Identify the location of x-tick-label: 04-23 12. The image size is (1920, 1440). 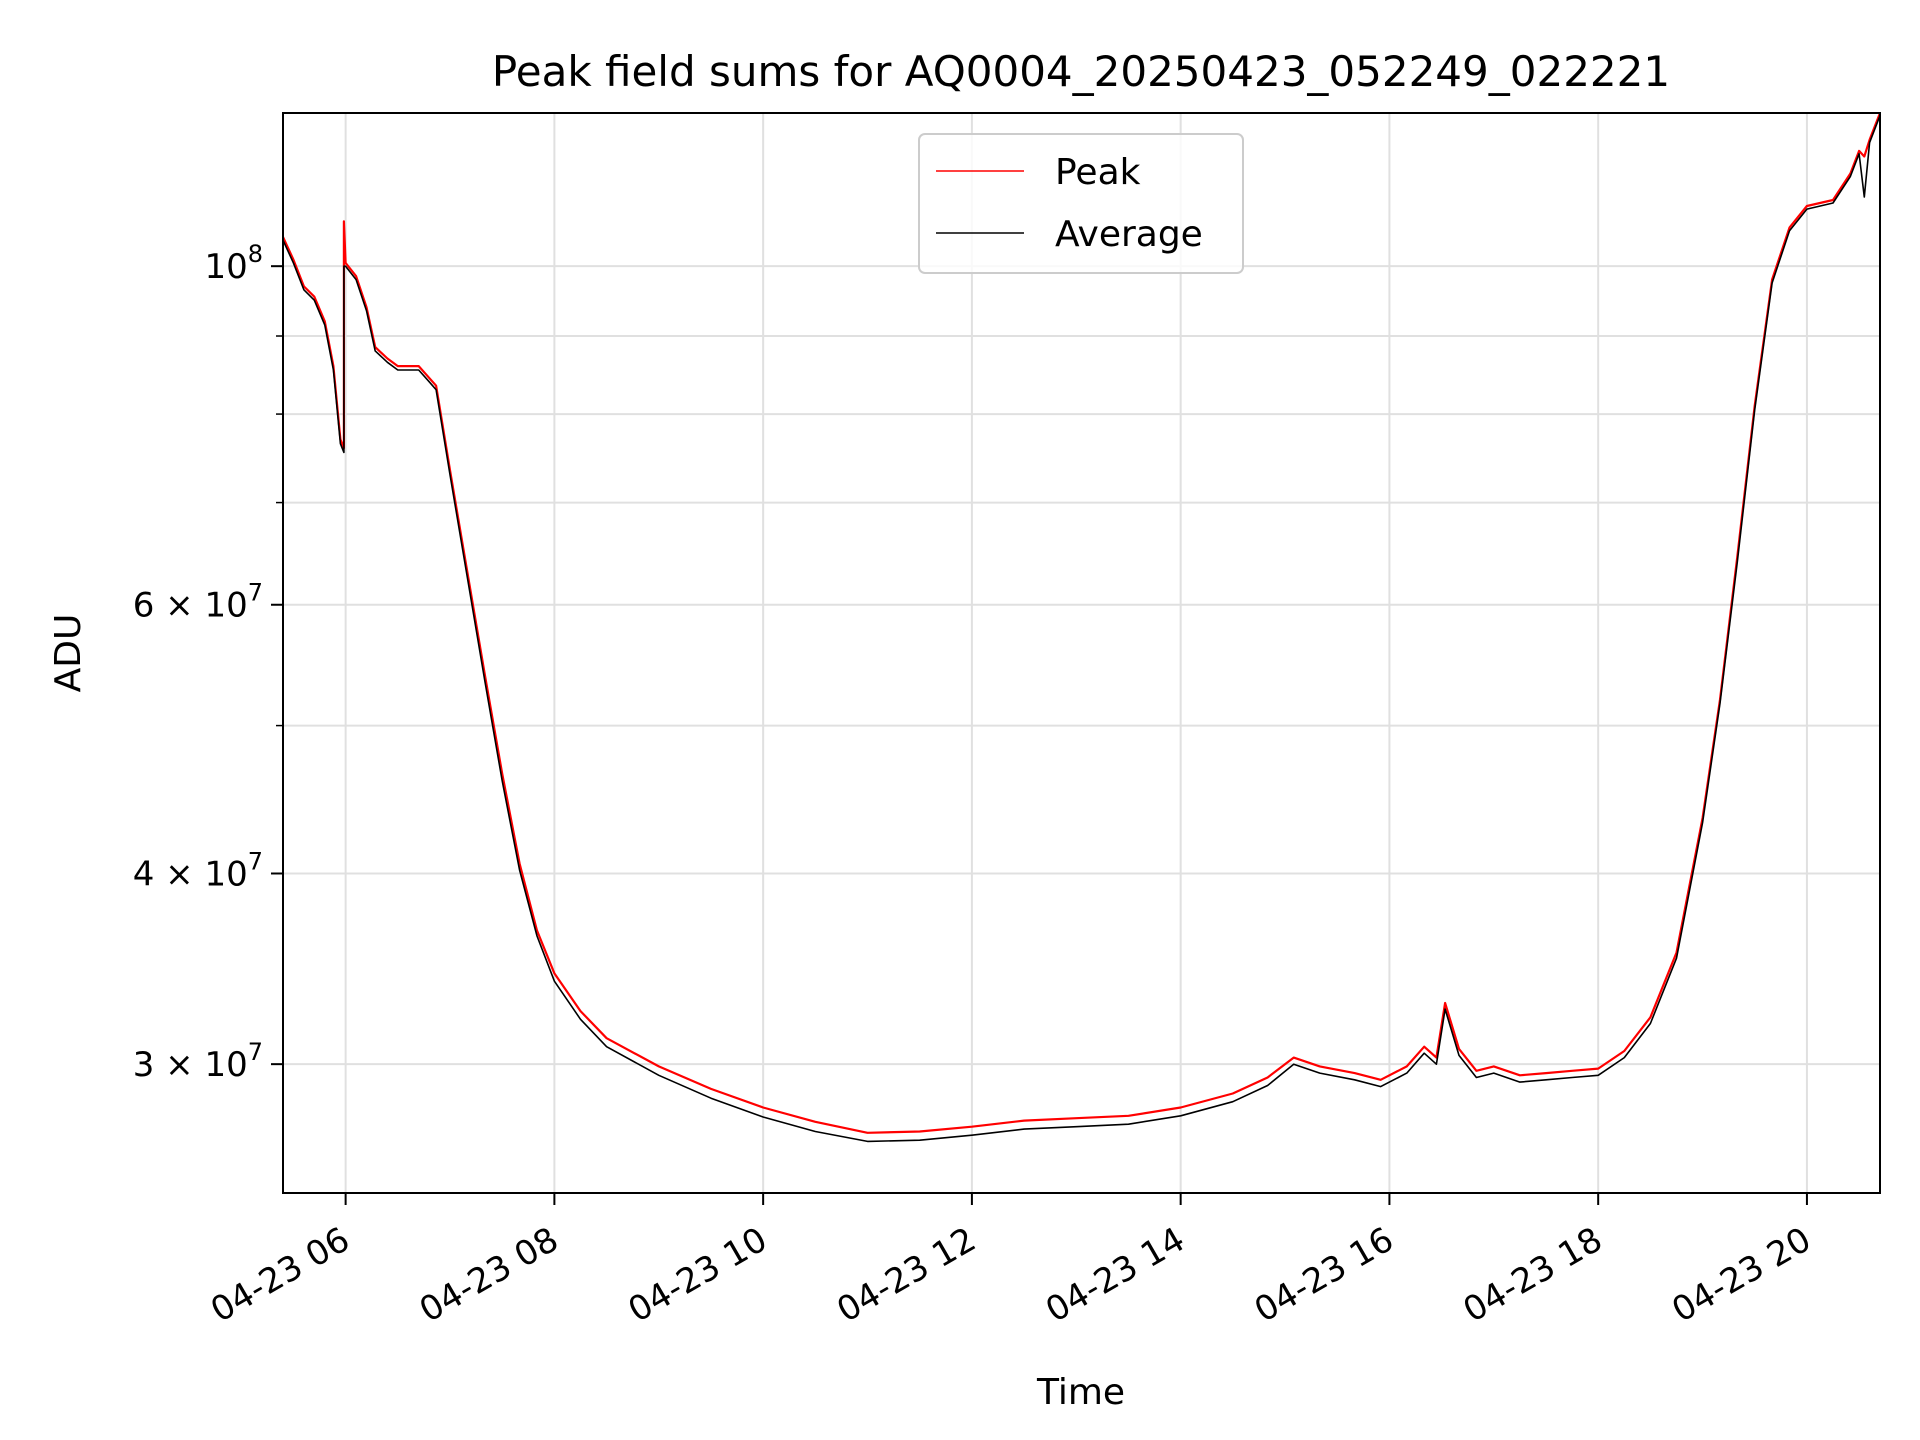
(906, 1275).